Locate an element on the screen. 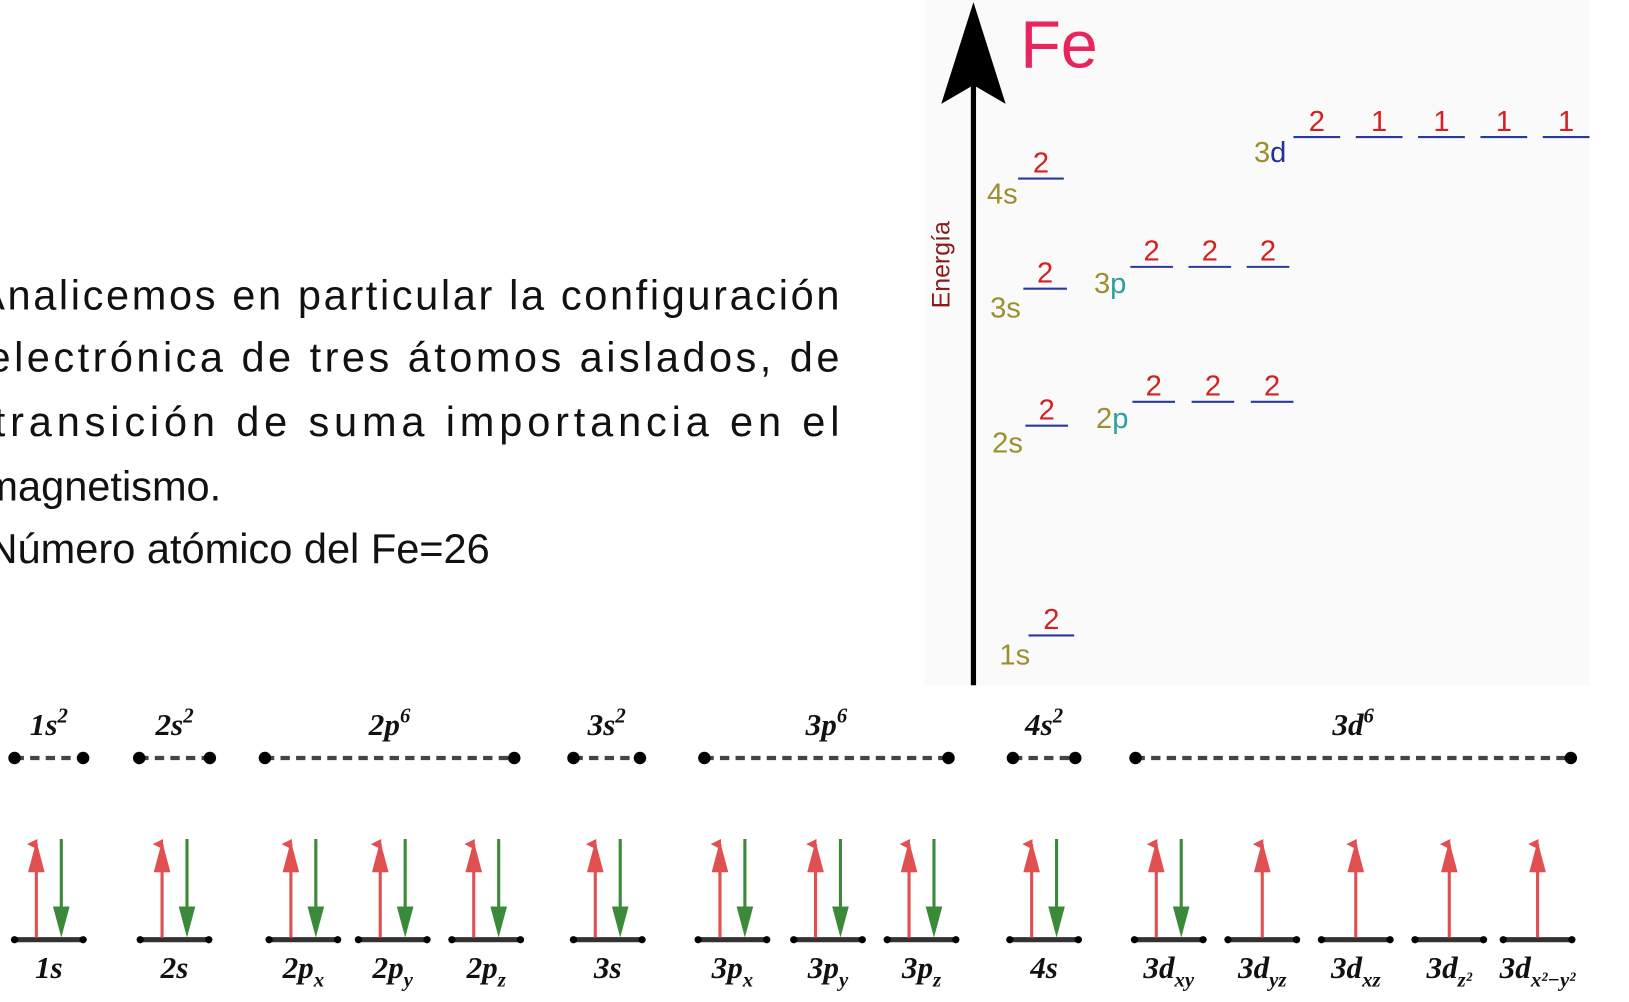 The width and height of the screenshot is (1629, 1002). orbital-label: 3pz is located at coordinates (921, 970).